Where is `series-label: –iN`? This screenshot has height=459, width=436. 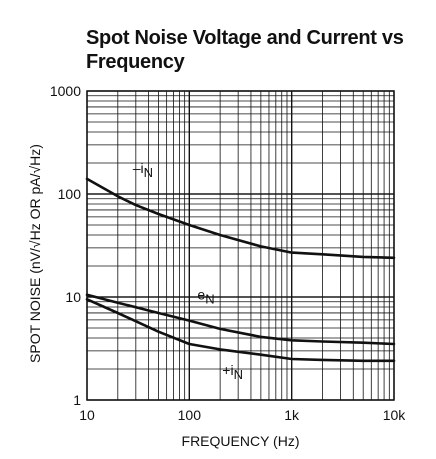 series-label: –iN is located at coordinates (143, 170).